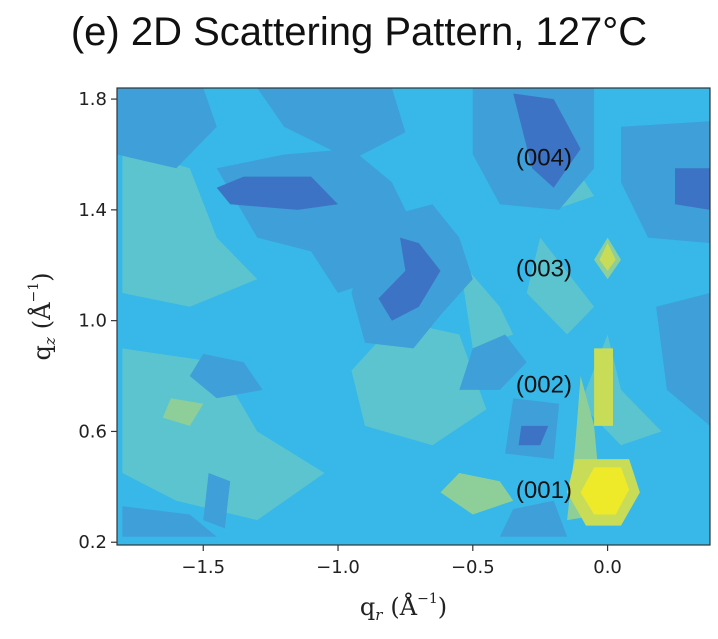 This screenshot has height=639, width=718. What do you see at coordinates (359, 32) in the screenshot?
I see `chart-title: (e) 2D Scattering Pattern, 127°C` at bounding box center [359, 32].